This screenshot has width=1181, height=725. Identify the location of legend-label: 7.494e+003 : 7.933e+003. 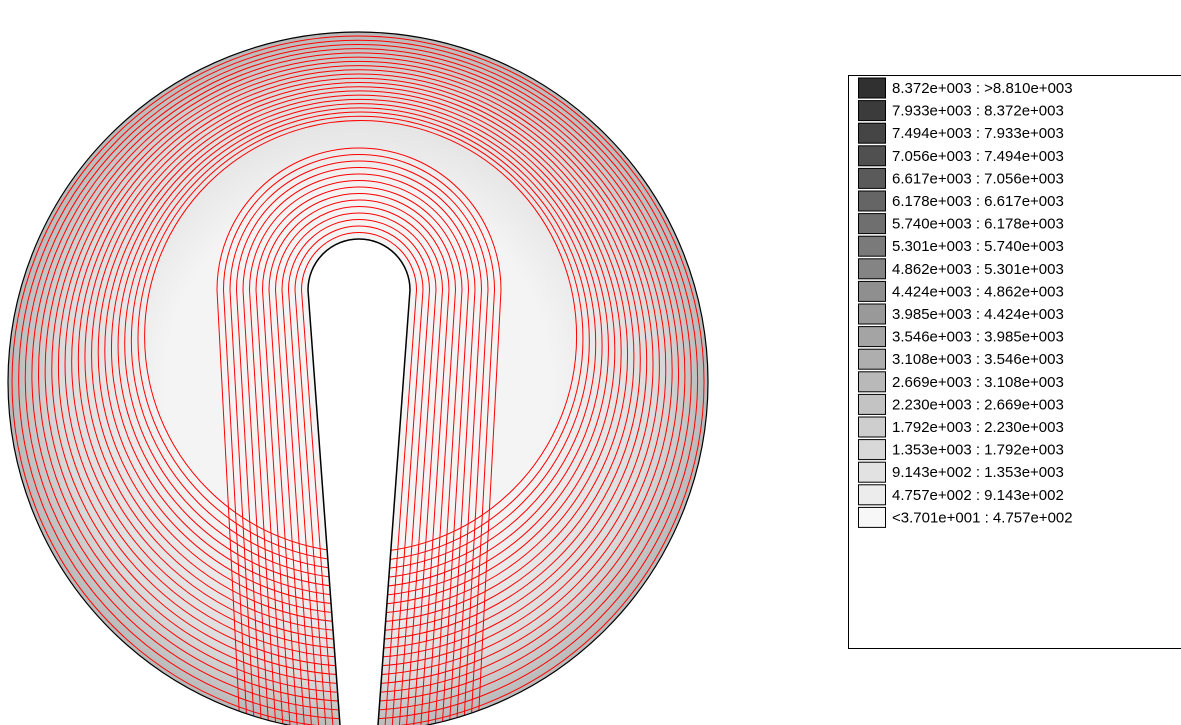
(978, 133).